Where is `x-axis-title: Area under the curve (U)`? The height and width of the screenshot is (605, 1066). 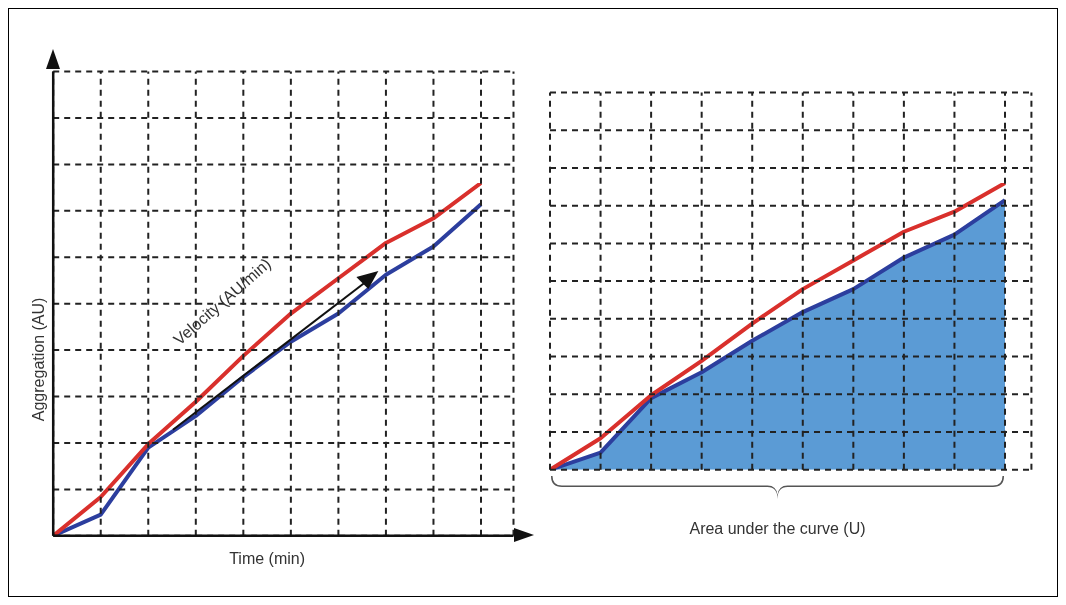
x-axis-title: Area under the curve (U) is located at coordinates (777, 528).